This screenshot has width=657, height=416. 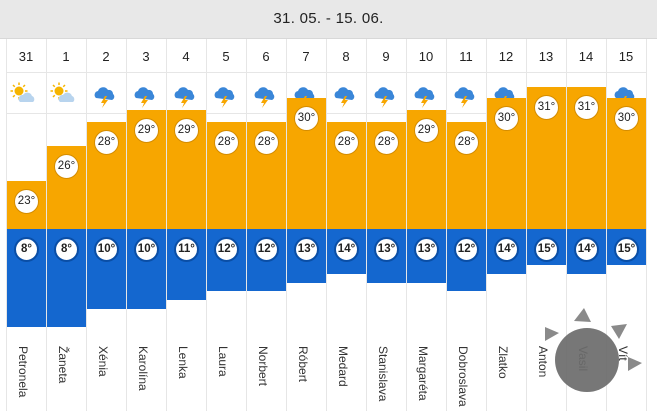 What do you see at coordinates (106, 249) in the screenshot?
I see `low-temp-label: 10°` at bounding box center [106, 249].